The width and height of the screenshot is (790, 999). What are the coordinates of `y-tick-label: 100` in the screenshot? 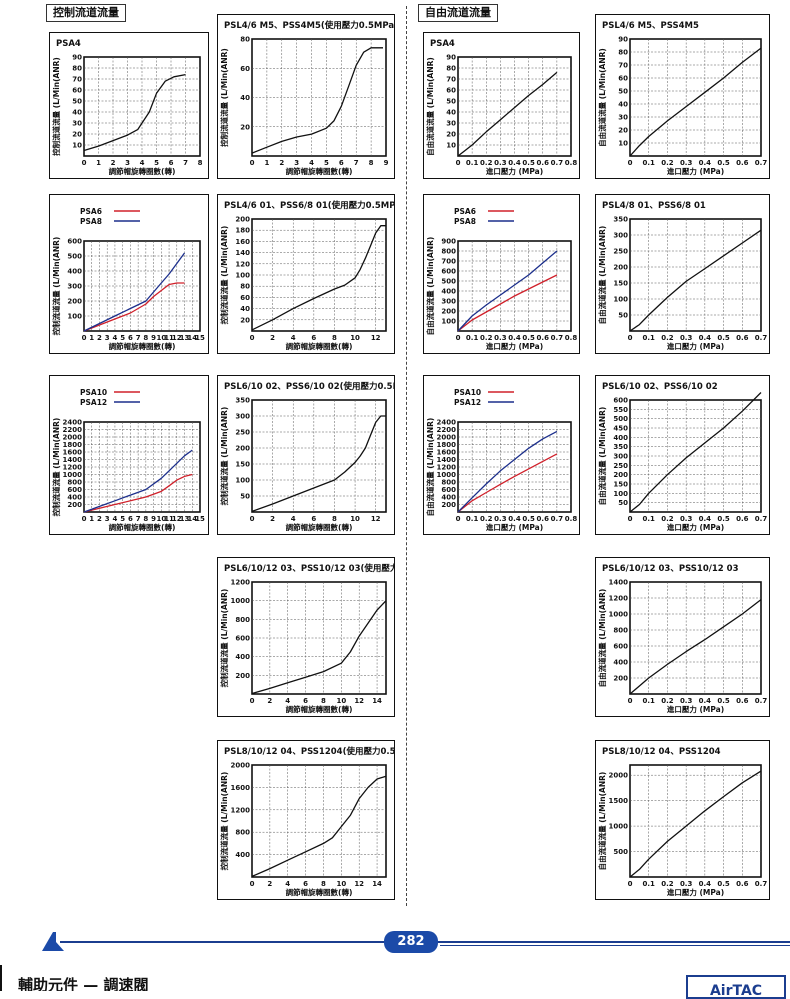 It's located at (620, 494).